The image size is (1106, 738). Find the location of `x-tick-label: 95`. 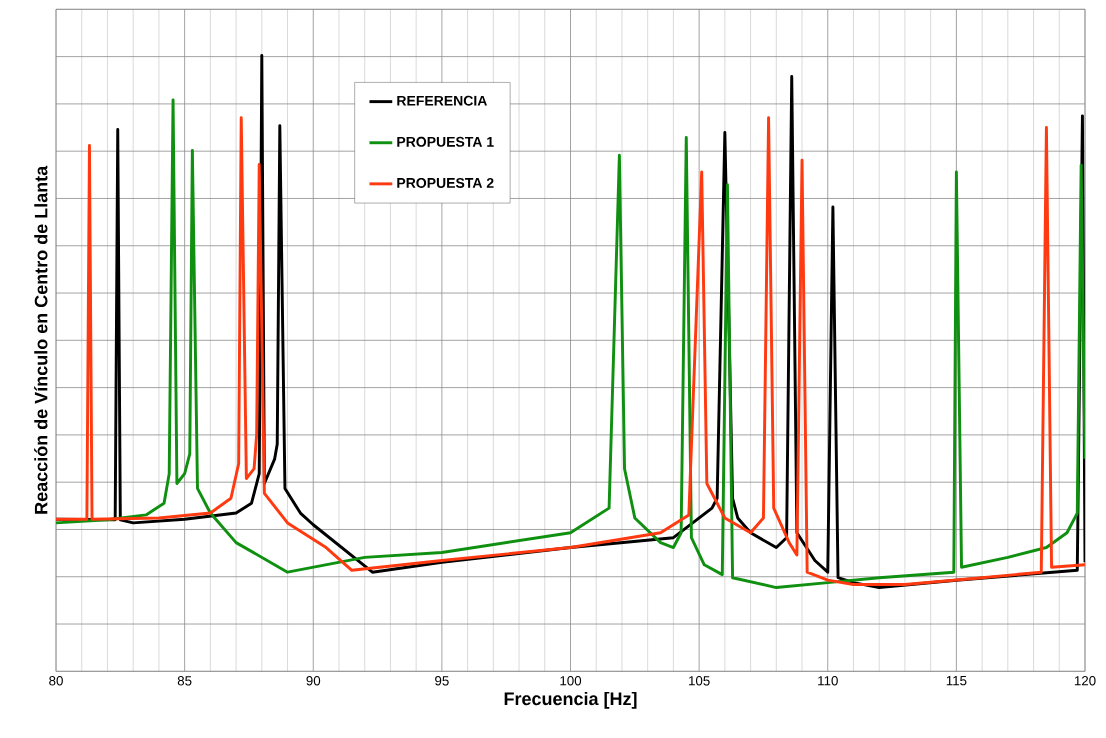

x-tick-label: 95 is located at coordinates (442, 681).